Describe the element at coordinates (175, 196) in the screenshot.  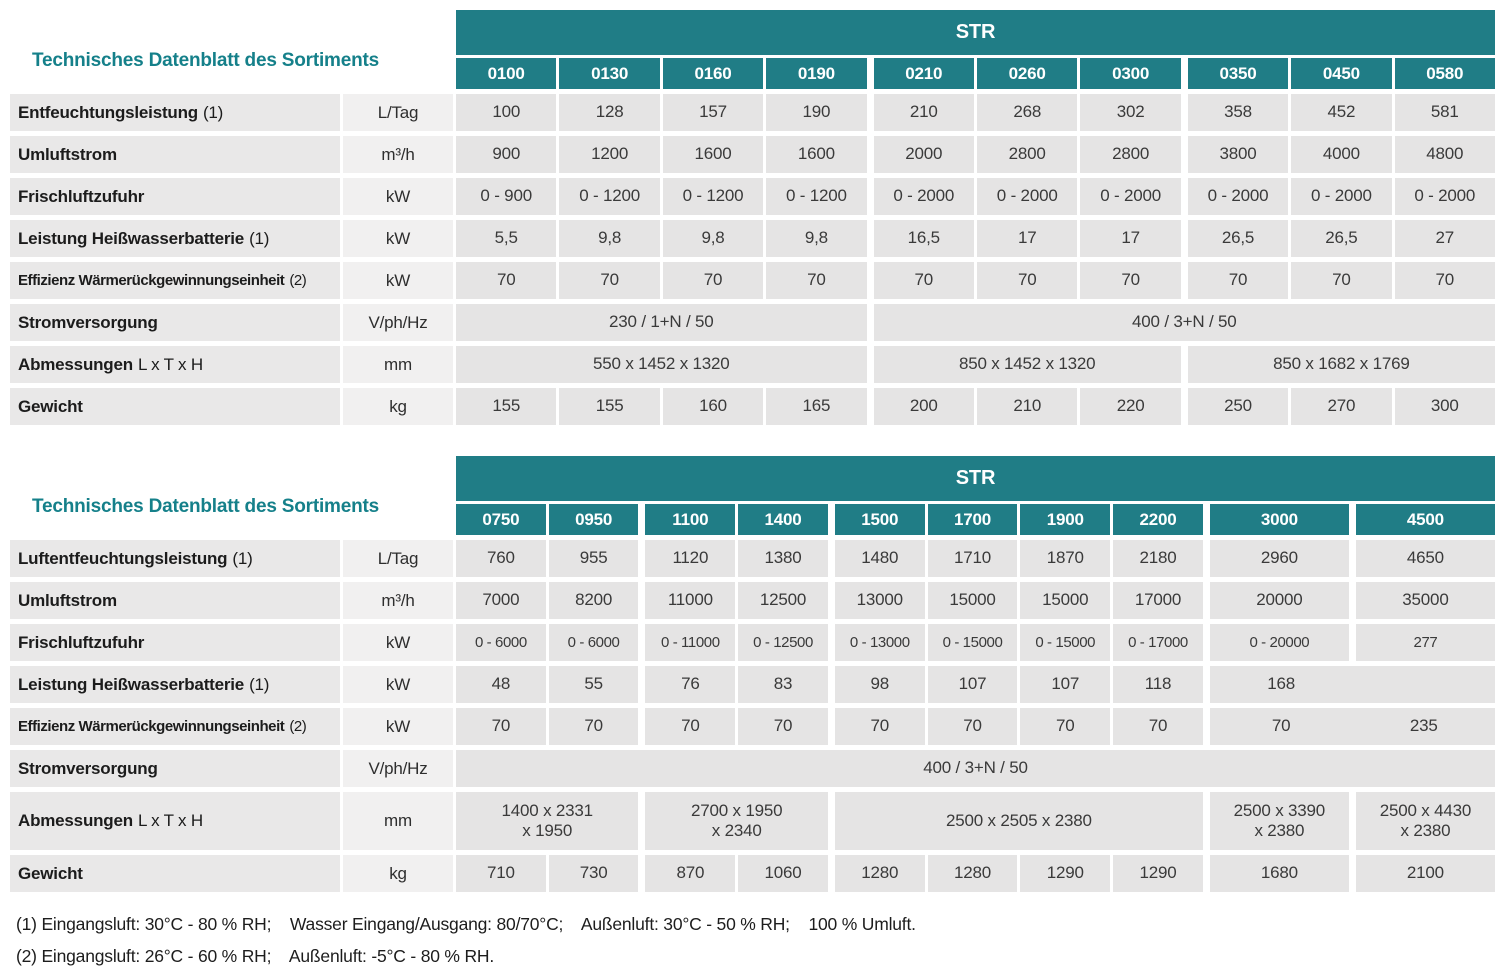
I see `row-label: Frischluftzufuhr` at that location.